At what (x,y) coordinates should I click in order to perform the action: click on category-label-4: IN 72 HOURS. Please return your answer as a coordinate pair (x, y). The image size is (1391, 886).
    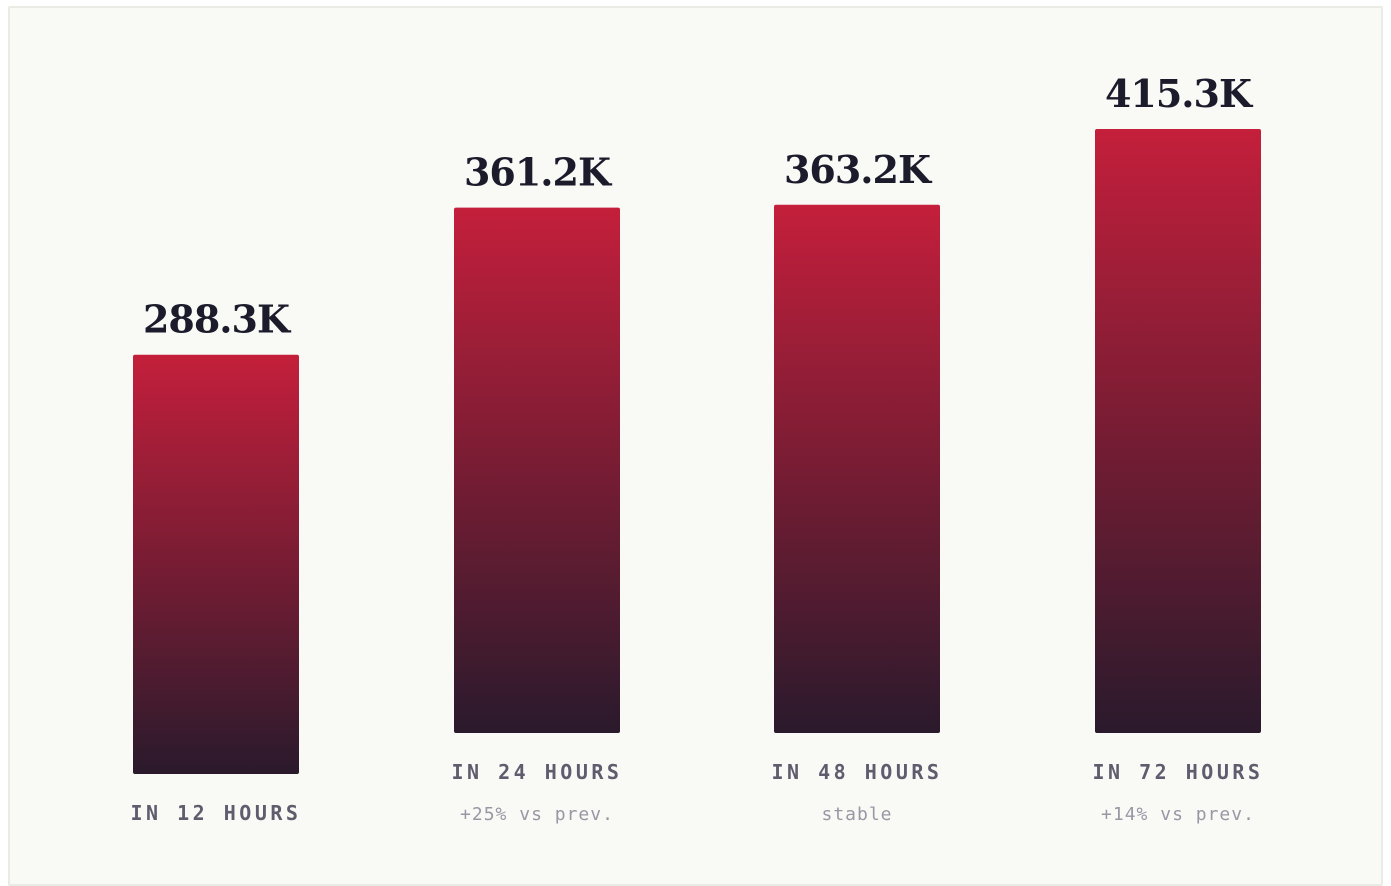
    Looking at the image, I should click on (1178, 772).